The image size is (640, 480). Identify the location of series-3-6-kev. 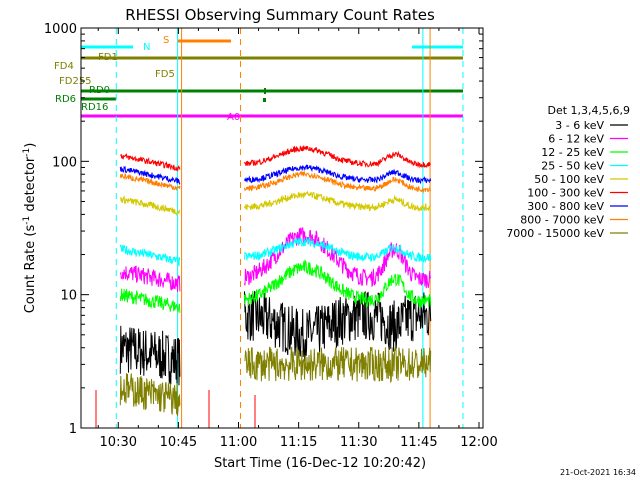
(275, 338).